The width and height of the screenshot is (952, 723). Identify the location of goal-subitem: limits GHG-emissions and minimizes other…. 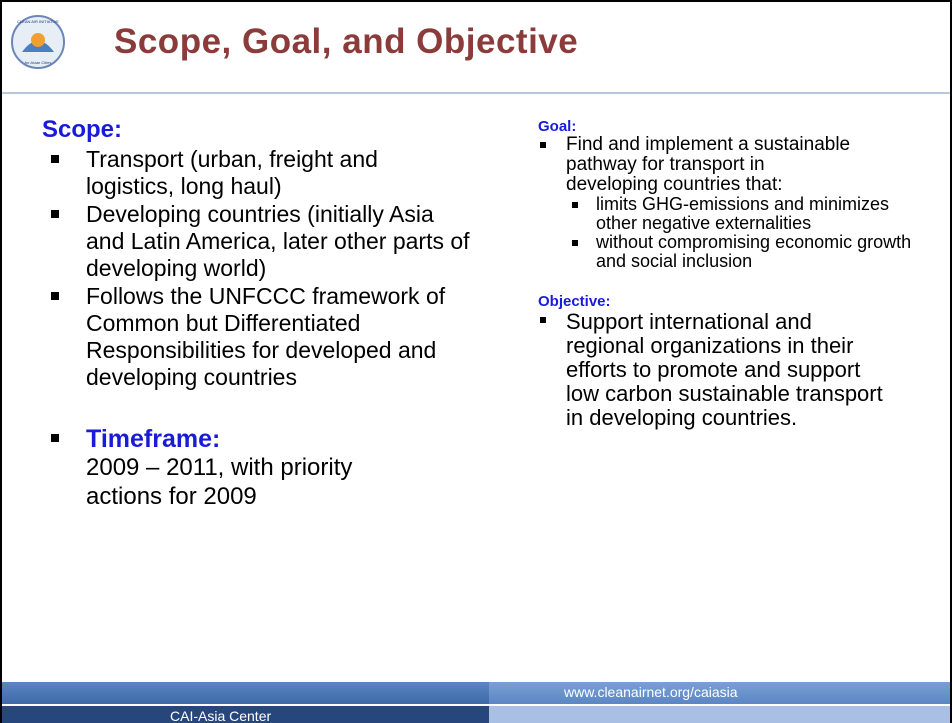
(749, 214).